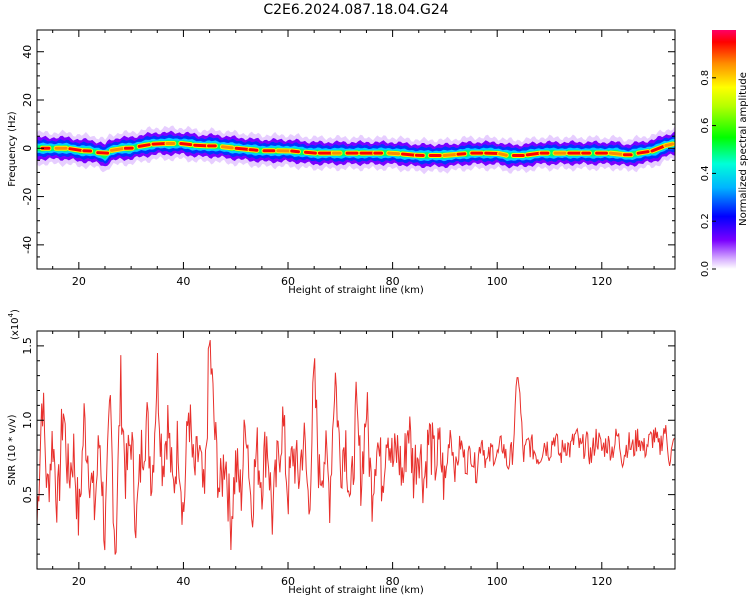 The width and height of the screenshot is (750, 600). I want to click on snr-ylabel: SNR (10 * v/v), so click(12, 449).